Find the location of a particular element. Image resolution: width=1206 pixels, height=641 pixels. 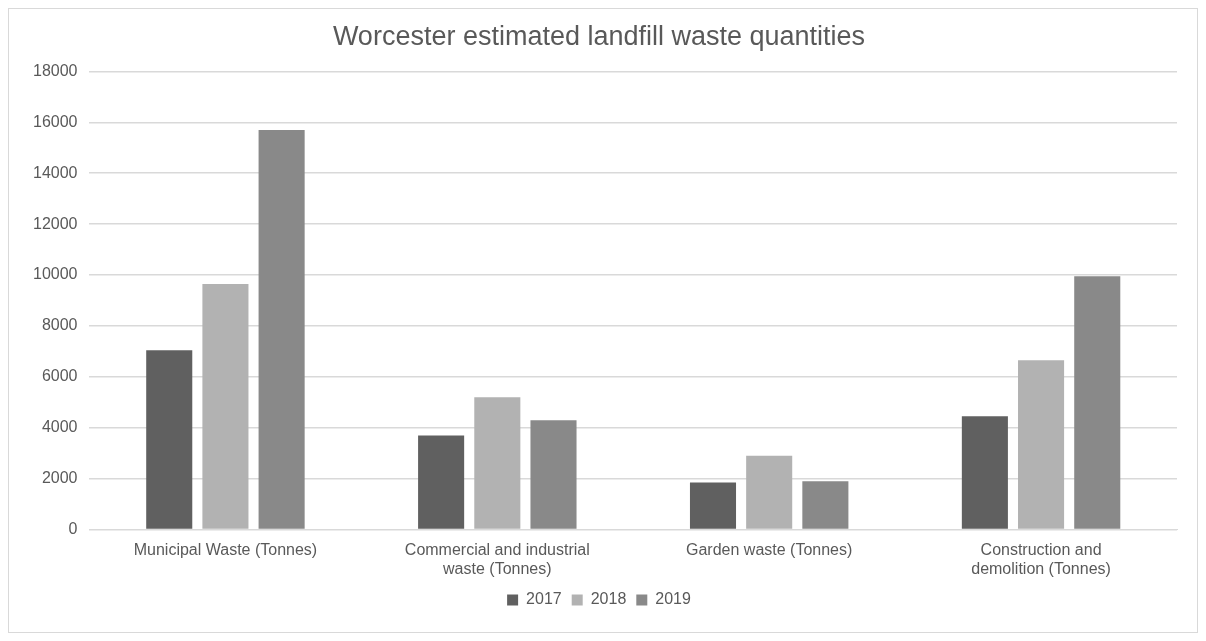

y-tick-label: 14000 is located at coordinates (55, 172).